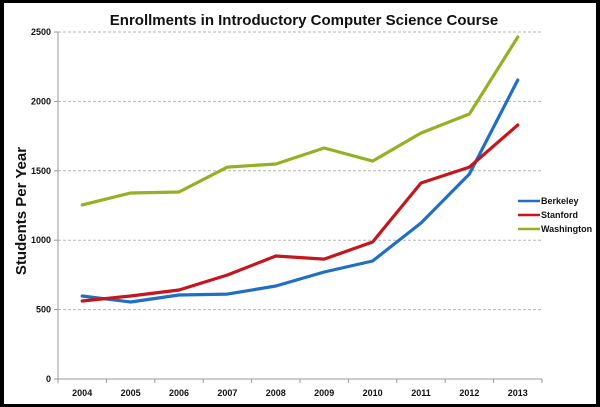 This screenshot has width=600, height=407. What do you see at coordinates (469, 393) in the screenshot?
I see `x-tick-label: 2012` at bounding box center [469, 393].